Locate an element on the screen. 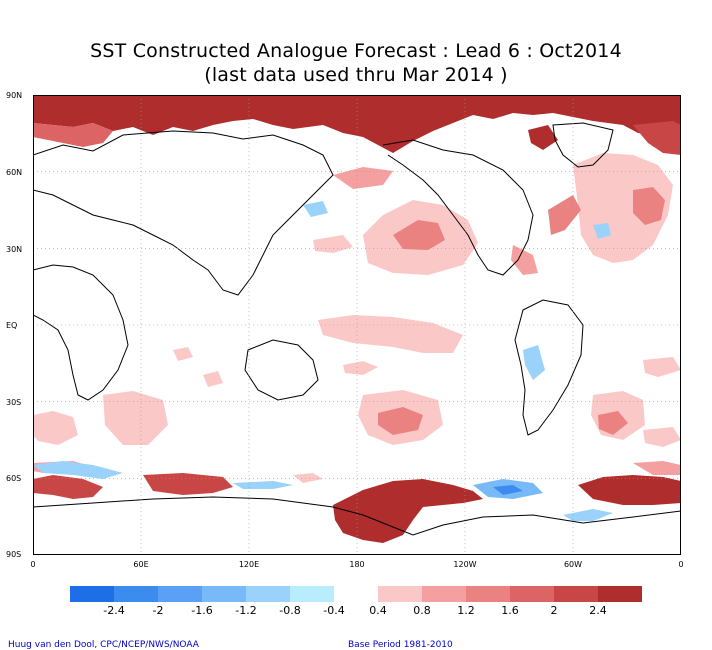 The width and height of the screenshot is (712, 650). lon-label-120w: 120W is located at coordinates (465, 564).